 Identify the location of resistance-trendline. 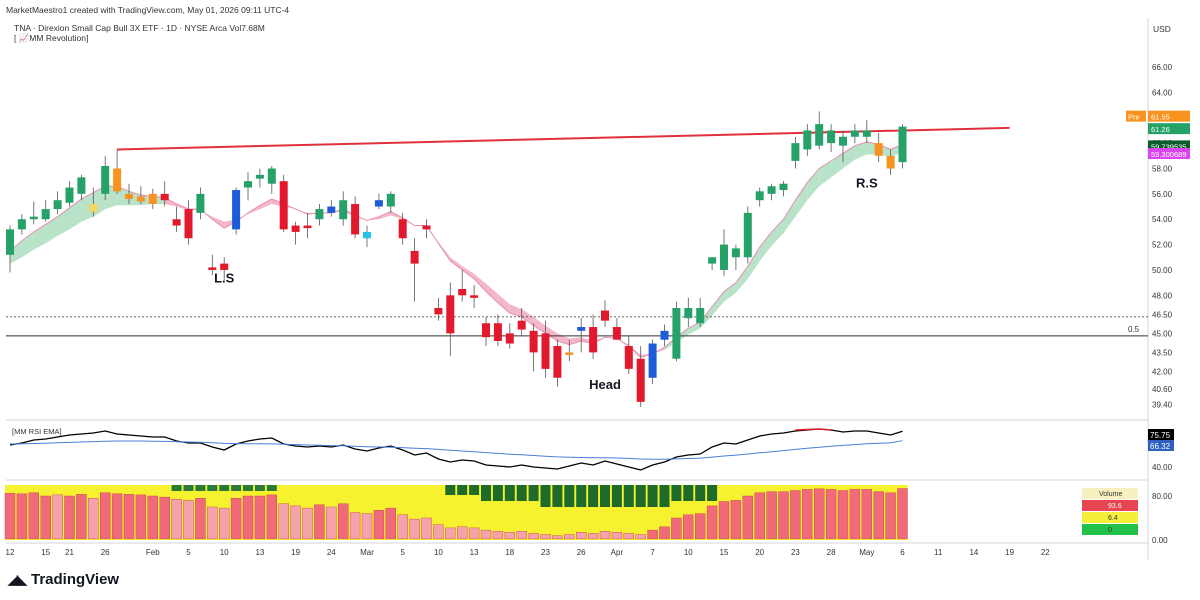
(563, 138).